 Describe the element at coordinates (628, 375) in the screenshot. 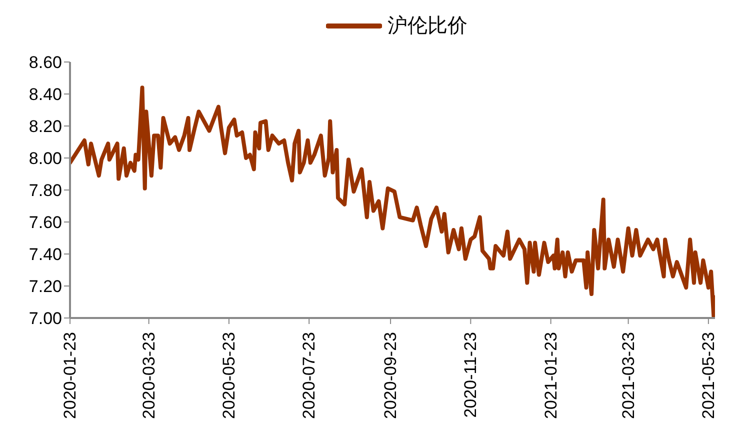

I see `x-tick-label: 2021-03-23` at that location.